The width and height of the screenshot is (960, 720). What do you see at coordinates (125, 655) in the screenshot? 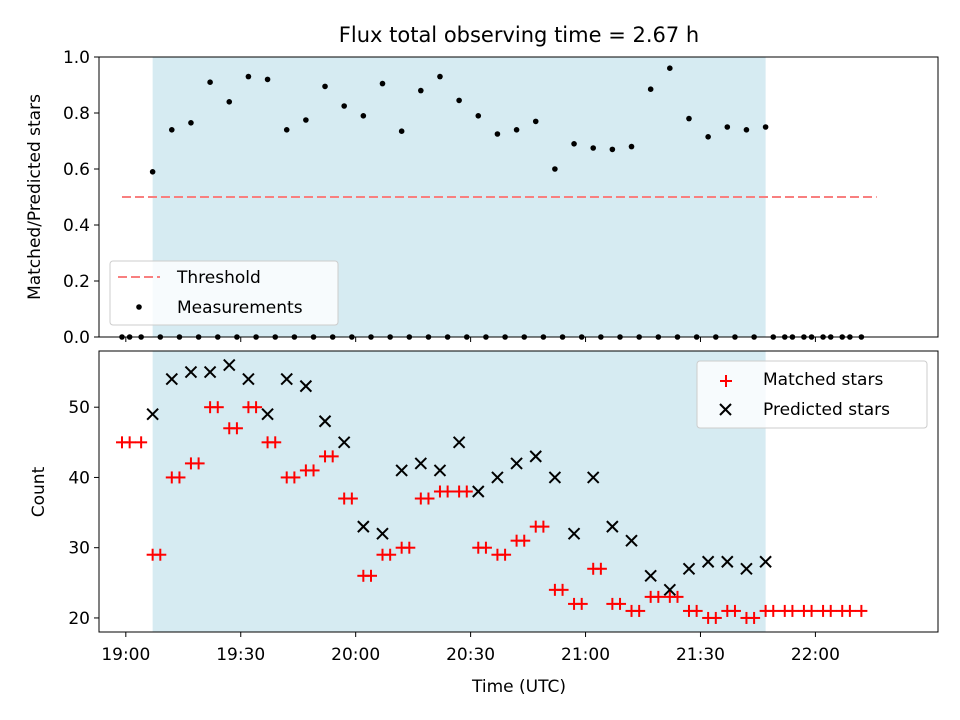
I see `count-x-tick-label: 19:00` at bounding box center [125, 655].